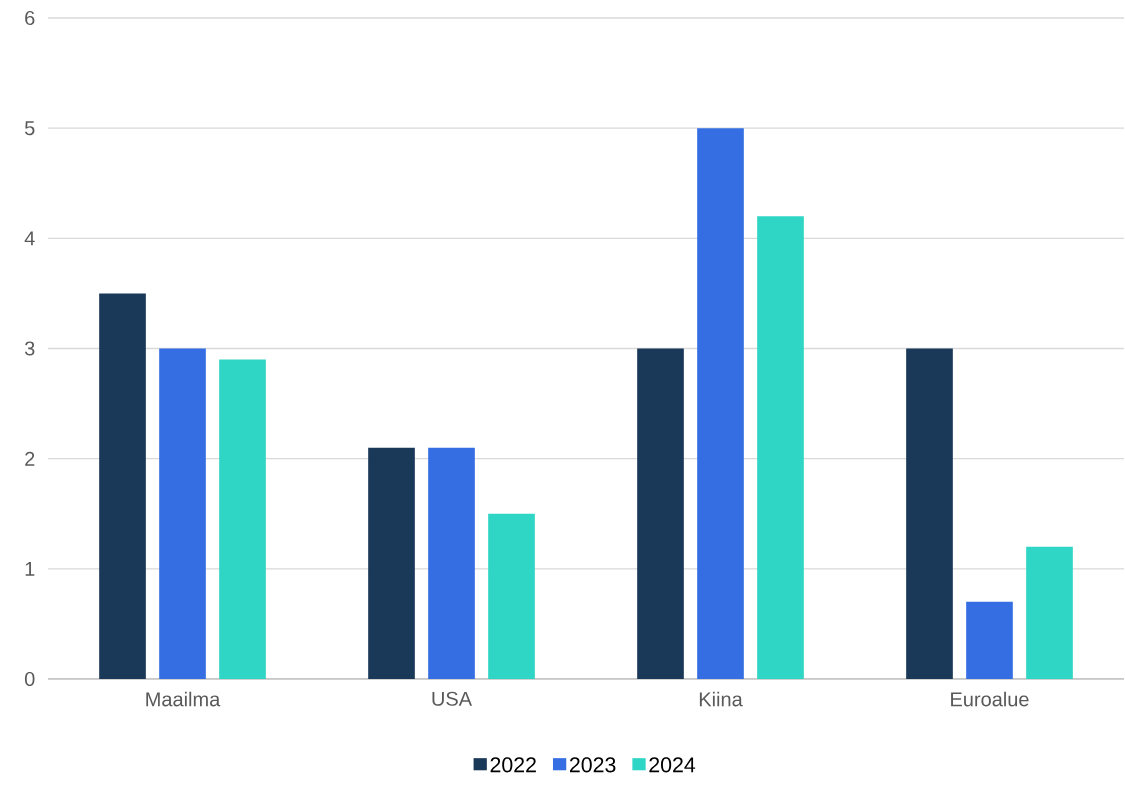  What do you see at coordinates (452, 698) in the screenshot?
I see `x-tick-label: USA` at bounding box center [452, 698].